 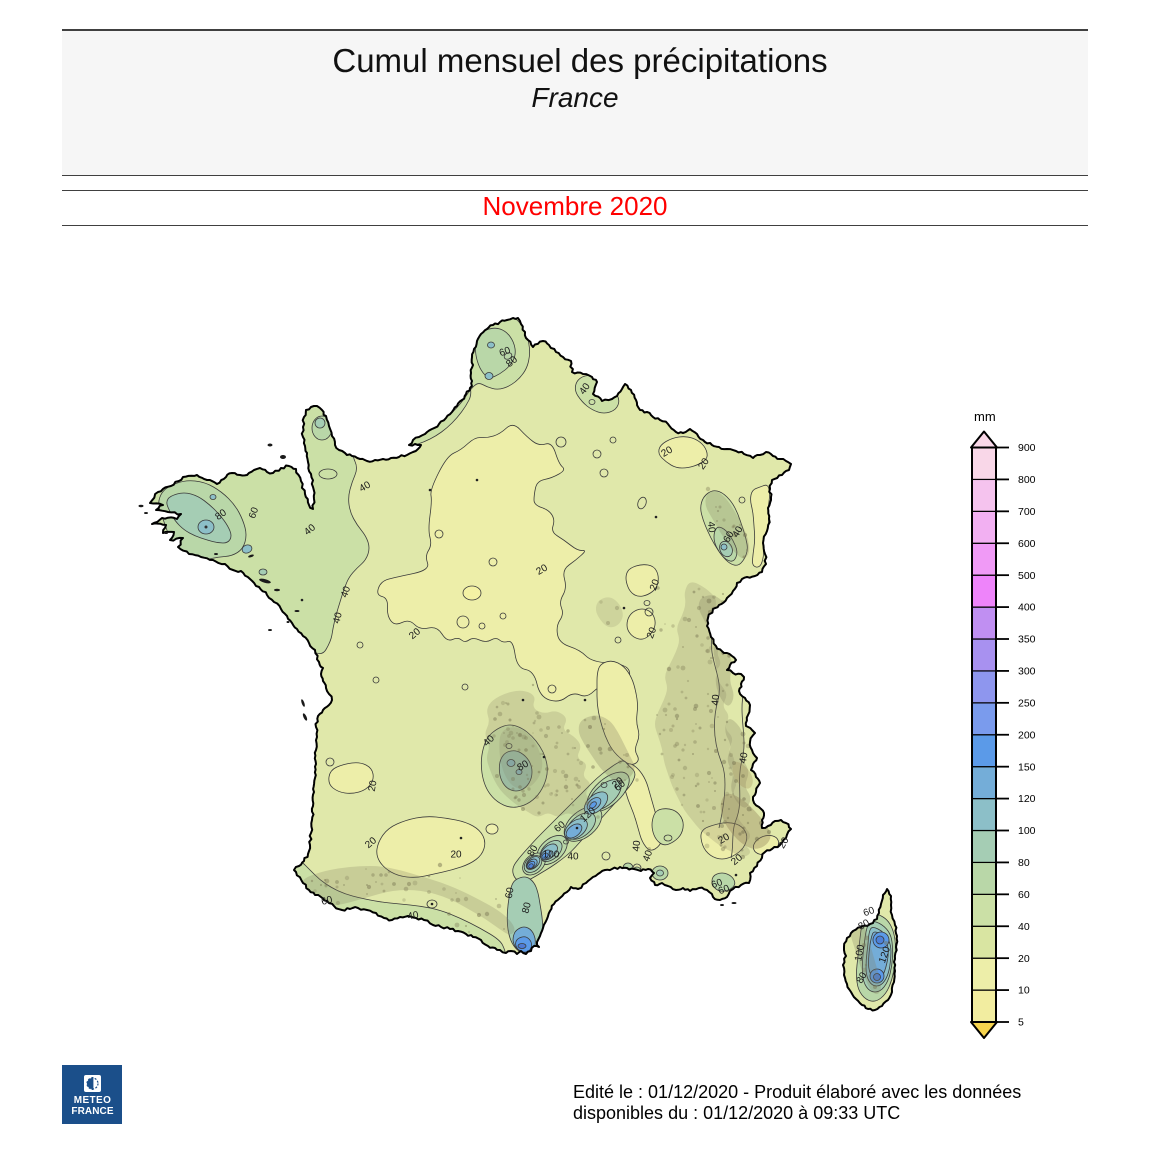 What do you see at coordinates (1027, 448) in the screenshot?
I see `svg-text: 900` at bounding box center [1027, 448].